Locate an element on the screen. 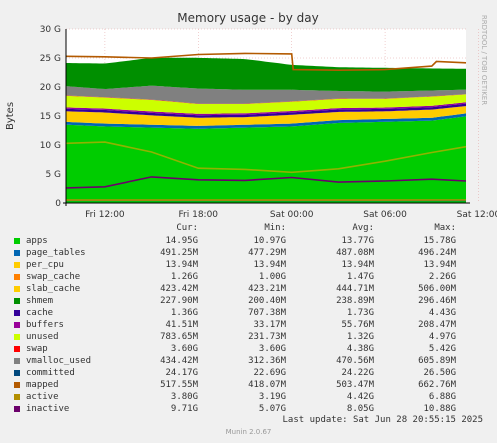  legend-min-value: 418.07M is located at coordinates (267, 385).